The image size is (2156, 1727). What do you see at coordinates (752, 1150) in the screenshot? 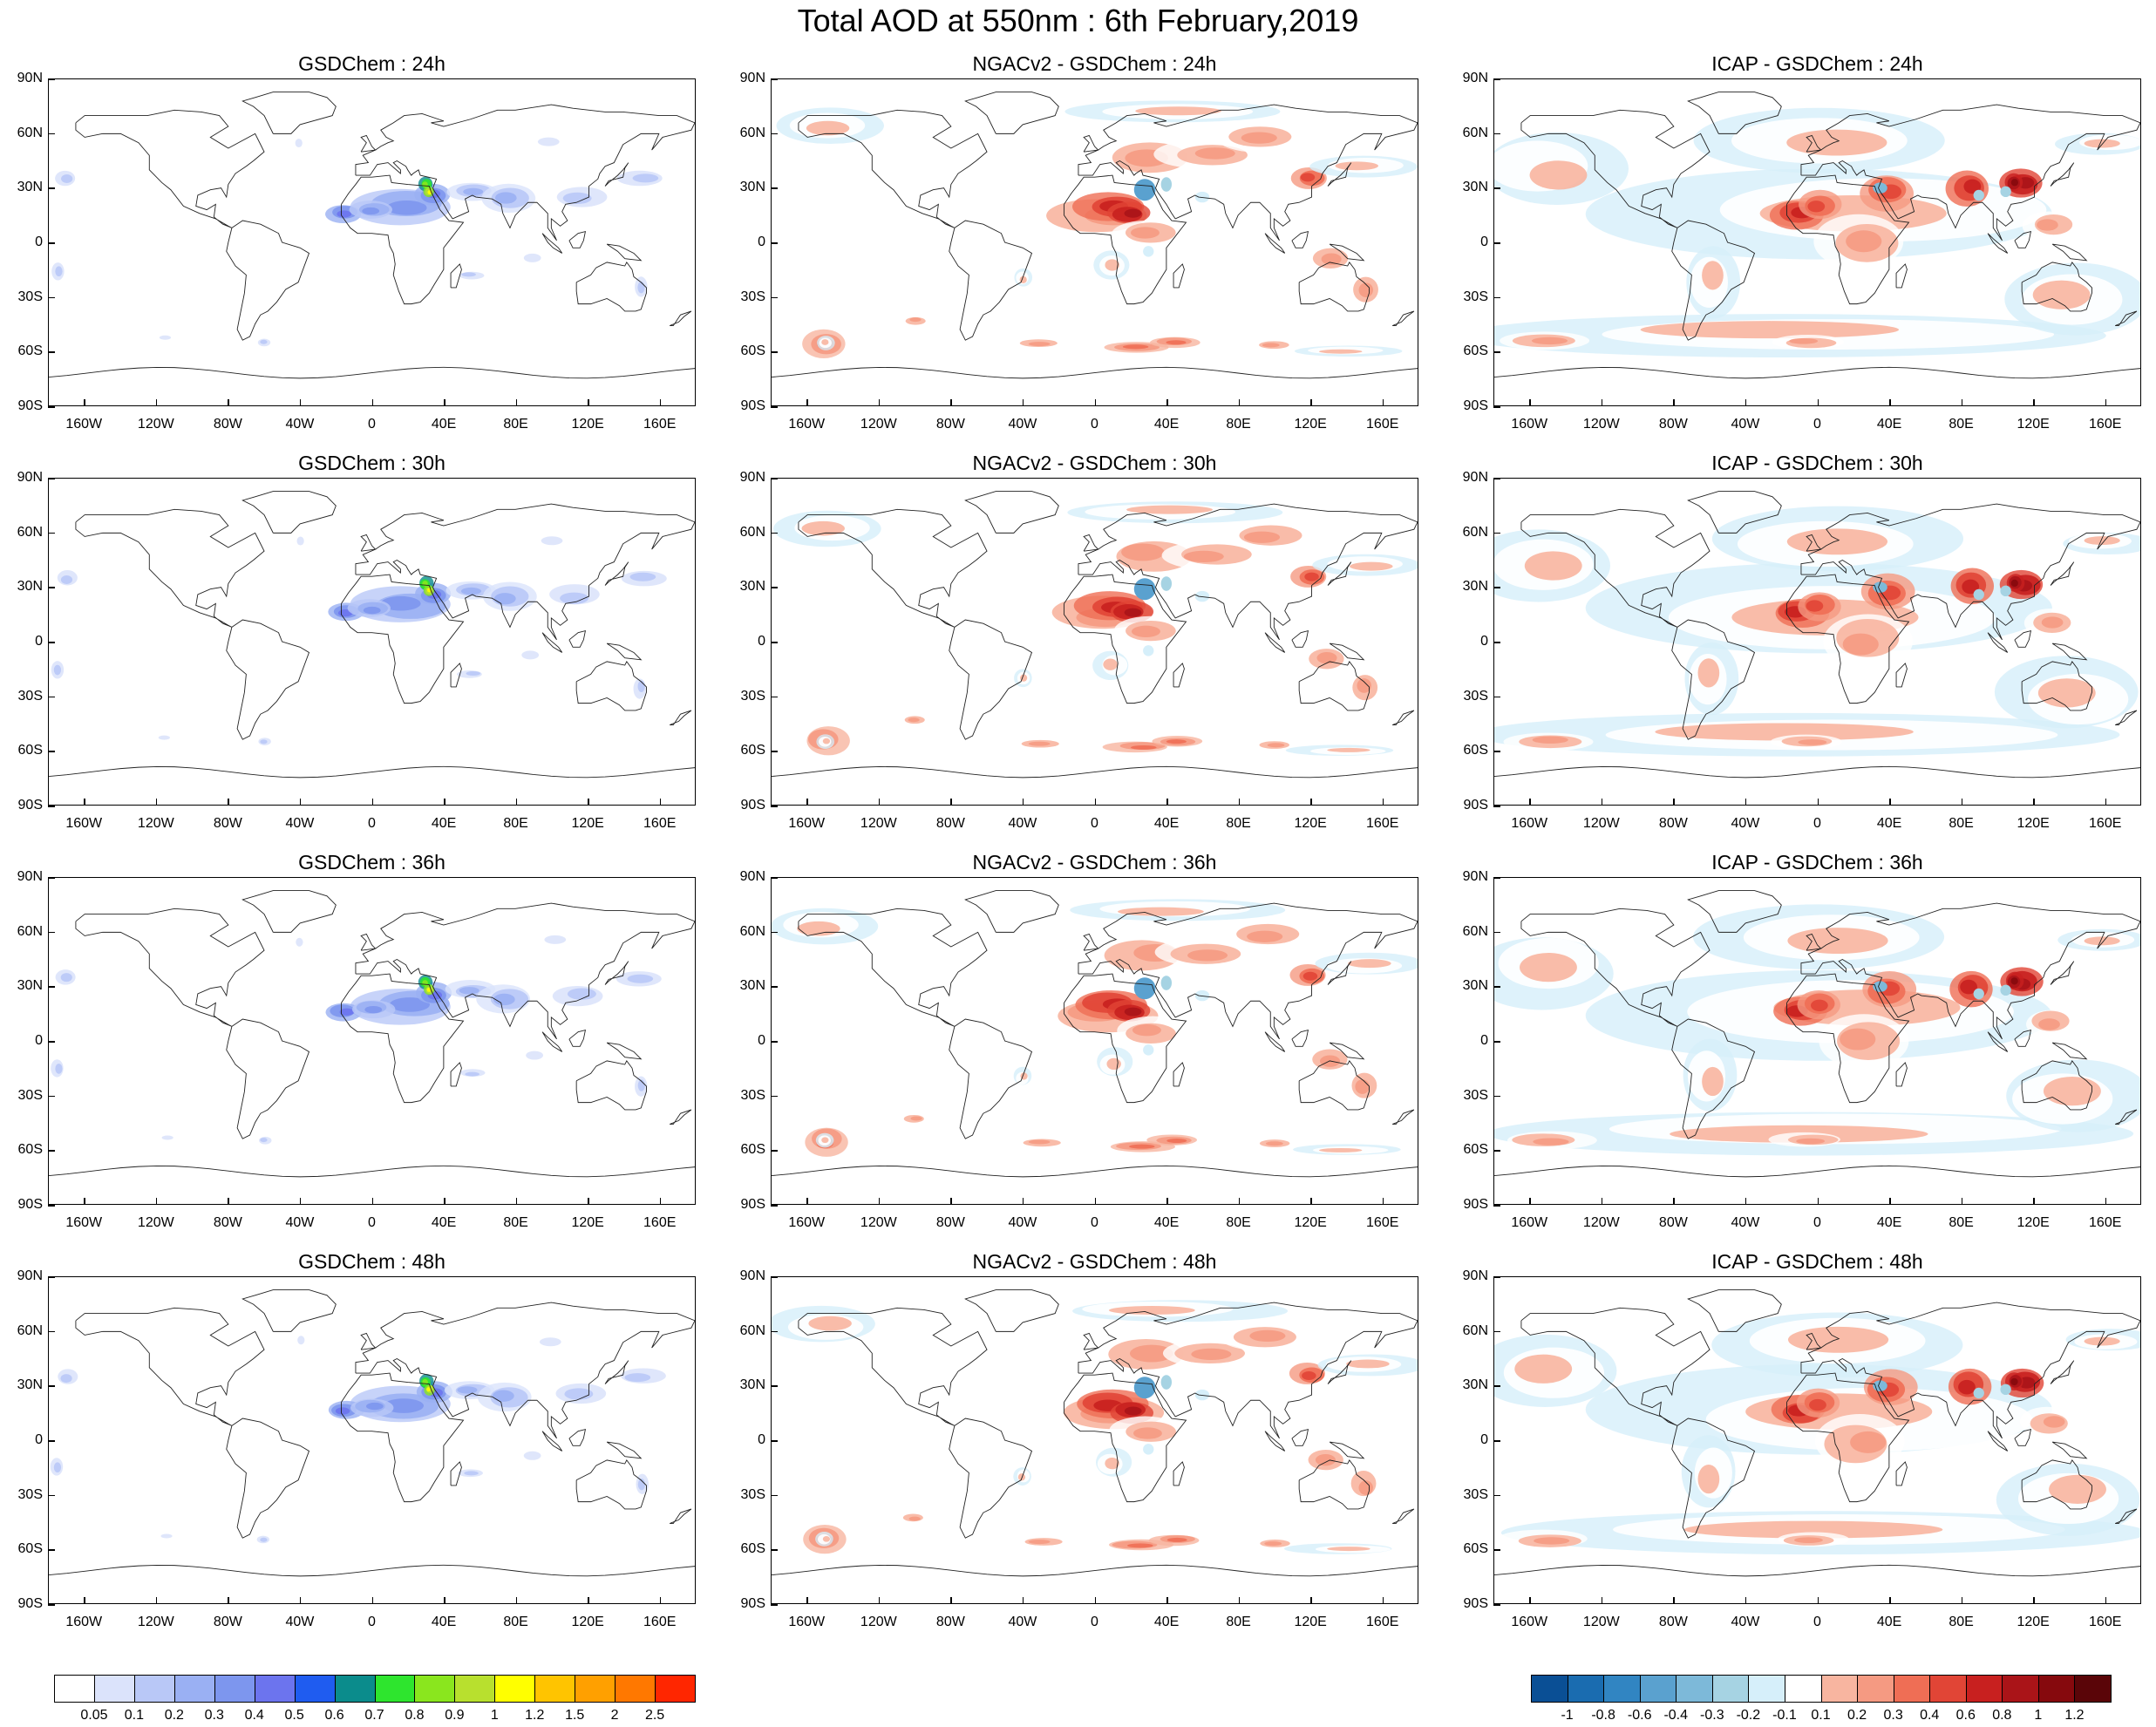
I see `latitude-label: 60S` at bounding box center [752, 1150].